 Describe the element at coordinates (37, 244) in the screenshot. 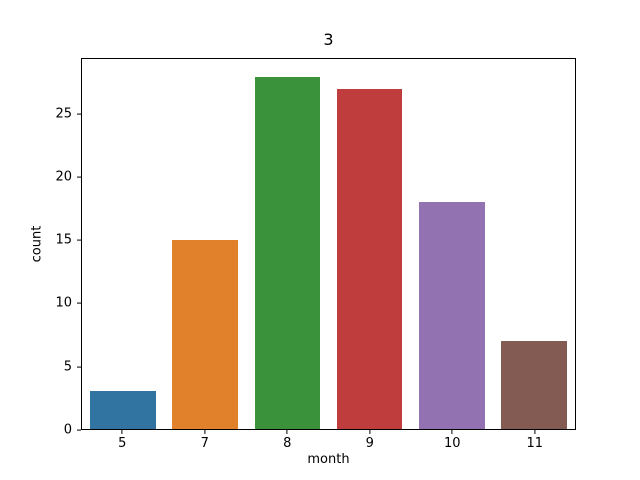

I see `y-axis-label: count` at that location.